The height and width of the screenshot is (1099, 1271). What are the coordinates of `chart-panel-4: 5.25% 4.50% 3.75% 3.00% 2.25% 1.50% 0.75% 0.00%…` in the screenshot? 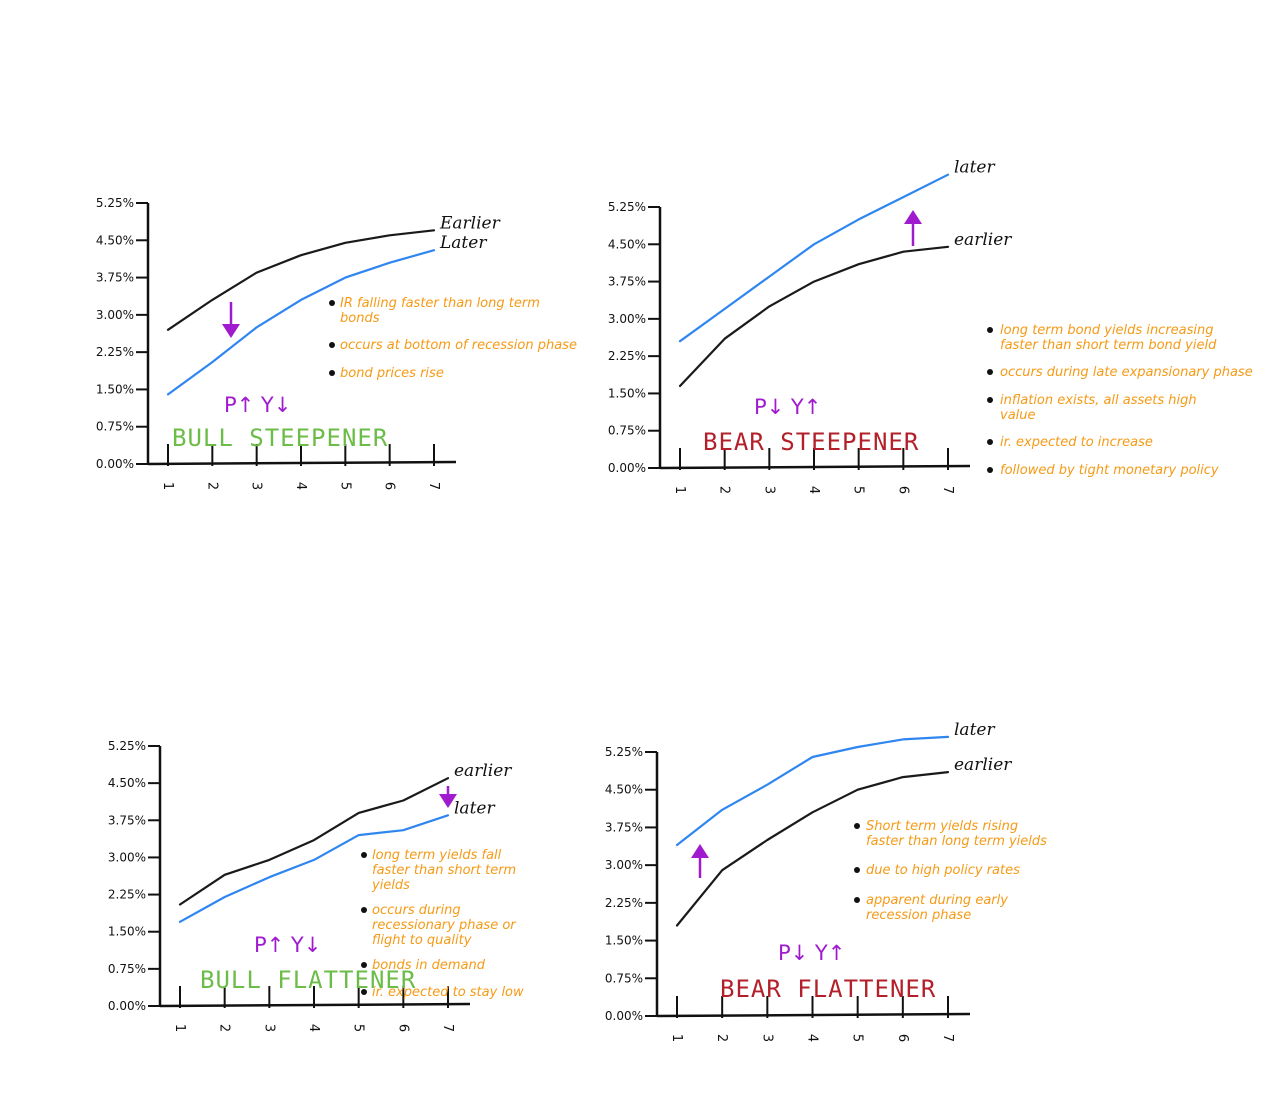 It's located at (826, 881).